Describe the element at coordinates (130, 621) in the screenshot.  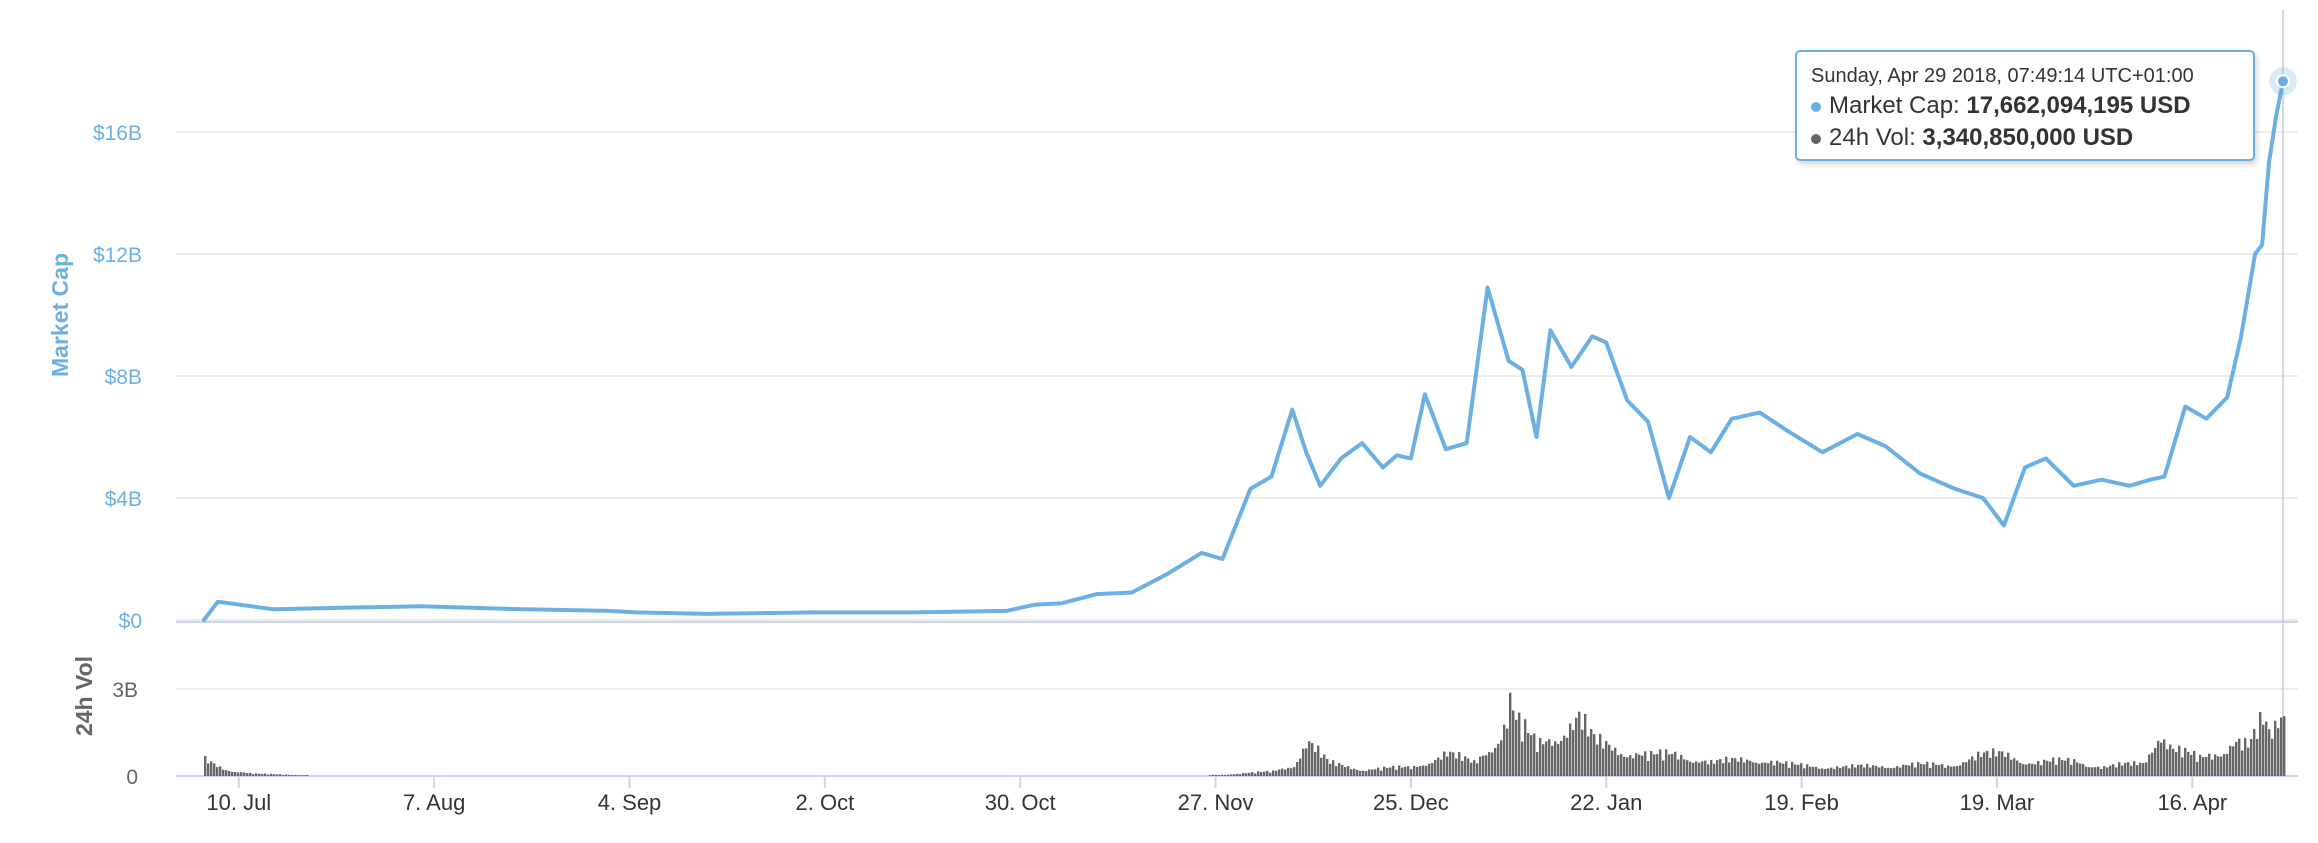
I see `market-cap-tick-label: $0` at that location.